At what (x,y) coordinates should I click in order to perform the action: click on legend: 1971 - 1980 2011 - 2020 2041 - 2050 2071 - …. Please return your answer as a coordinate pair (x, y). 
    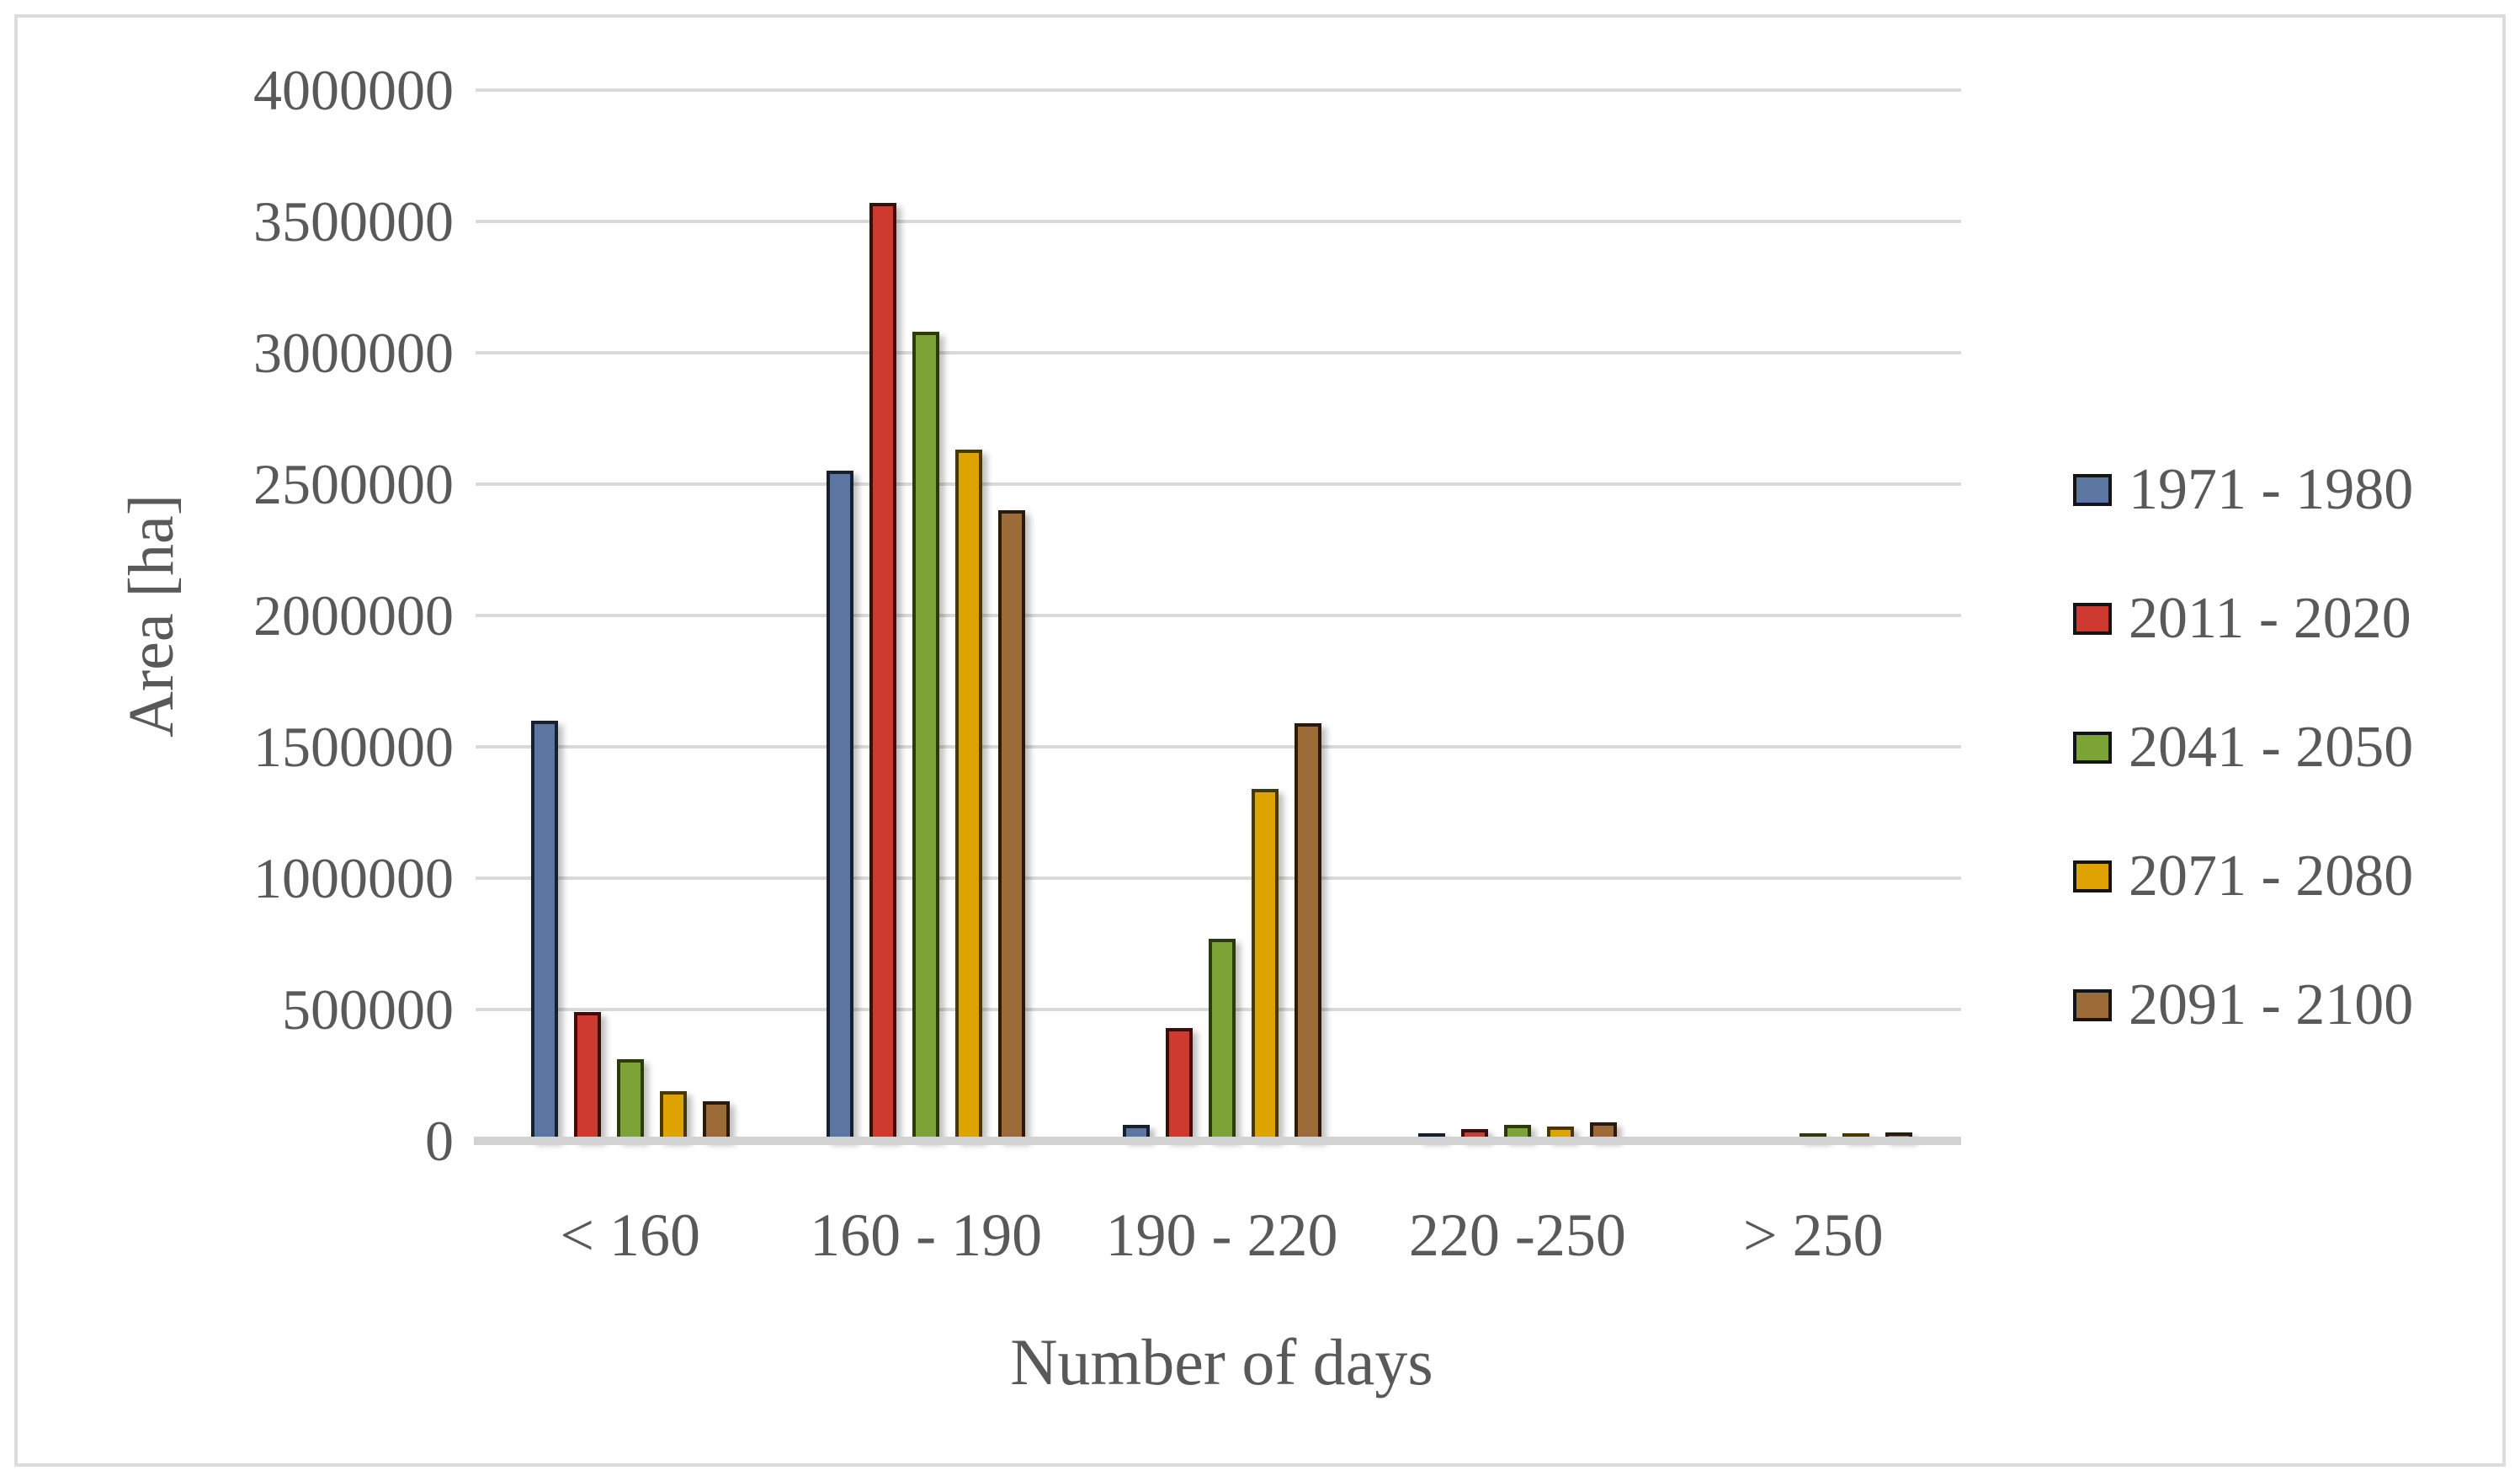
    Looking at the image, I should click on (2243, 775).